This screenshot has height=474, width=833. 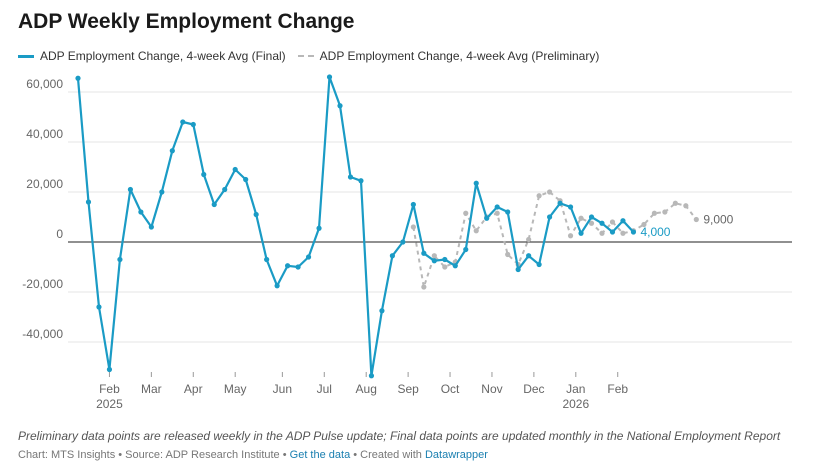 What do you see at coordinates (186, 21) in the screenshot?
I see `chart-title: ADP Weekly Employment Change` at bounding box center [186, 21].